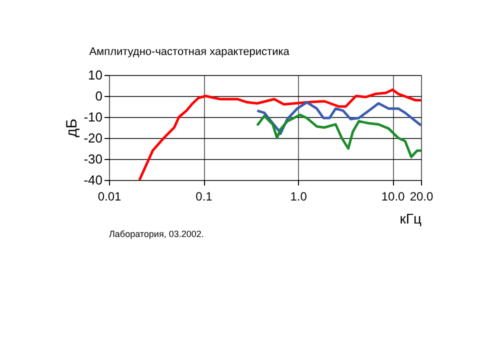 The image size is (500, 350). I want to click on y-tick-label: 0, so click(98, 96).